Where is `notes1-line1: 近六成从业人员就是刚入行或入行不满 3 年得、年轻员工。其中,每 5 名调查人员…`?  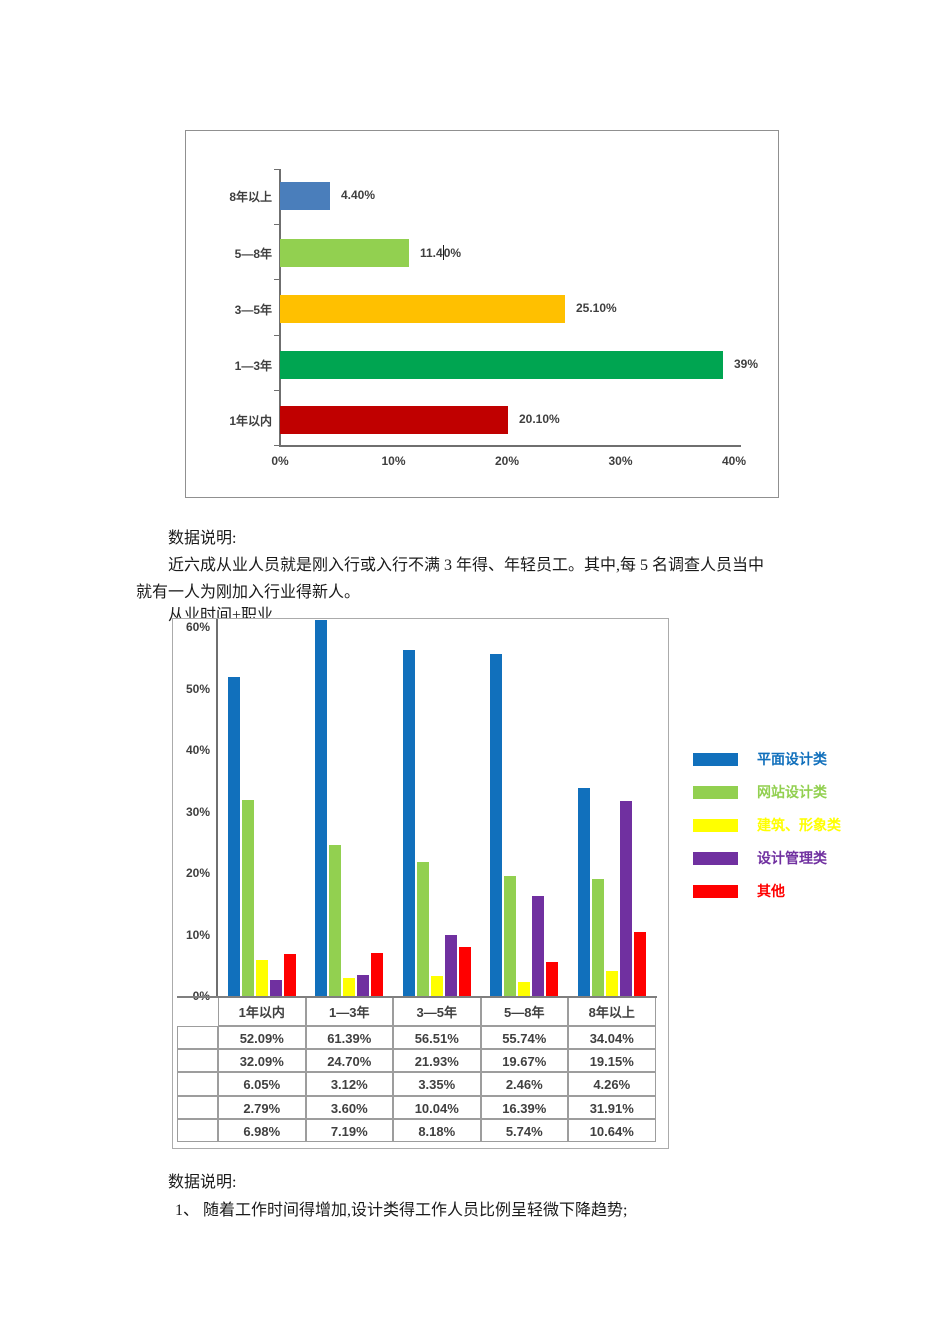 notes1-line1: 近六成从业人员就是刚入行或入行不满 3 年得、年轻员工。其中,每 5 名调查人员… is located at coordinates (466, 565).